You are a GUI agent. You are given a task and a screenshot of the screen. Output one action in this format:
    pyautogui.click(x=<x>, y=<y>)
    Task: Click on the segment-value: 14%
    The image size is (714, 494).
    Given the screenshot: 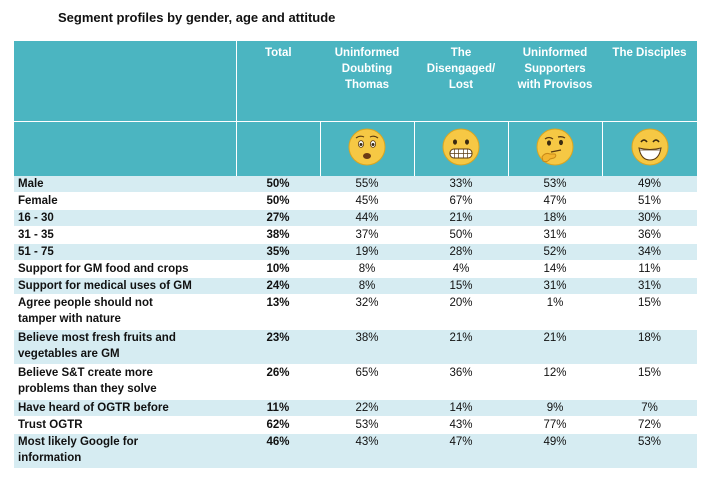 What is the action you would take?
    pyautogui.click(x=555, y=269)
    